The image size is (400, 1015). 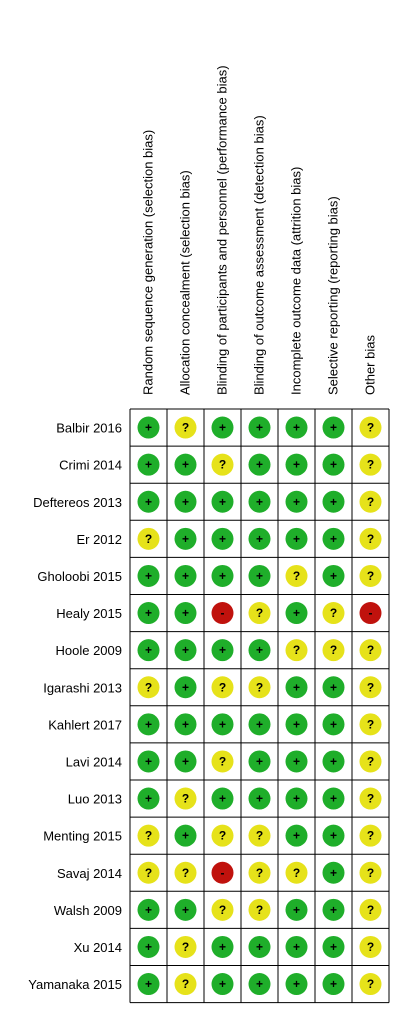 What do you see at coordinates (185, 282) in the screenshot?
I see `column-header: Allocation concealment (selection bias)` at bounding box center [185, 282].